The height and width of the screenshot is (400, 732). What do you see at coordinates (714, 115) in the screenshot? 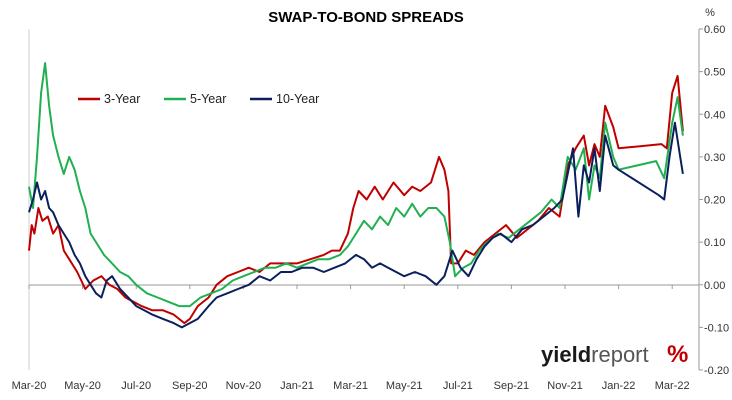
I see `y-tick-label: 0.40` at bounding box center [714, 115].